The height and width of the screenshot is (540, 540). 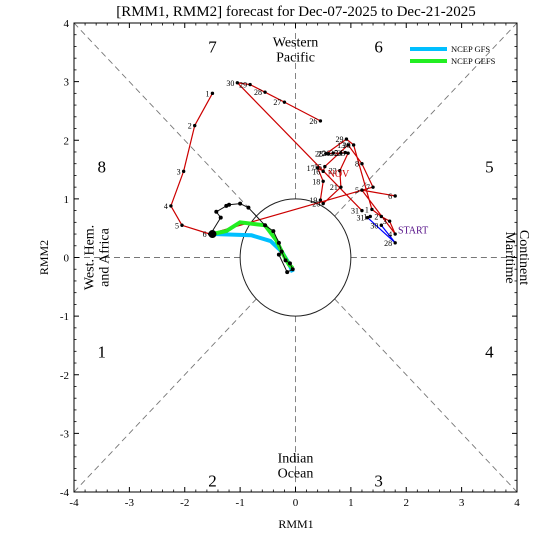 I want to click on november-track-day-label: 6, so click(x=390, y=196).